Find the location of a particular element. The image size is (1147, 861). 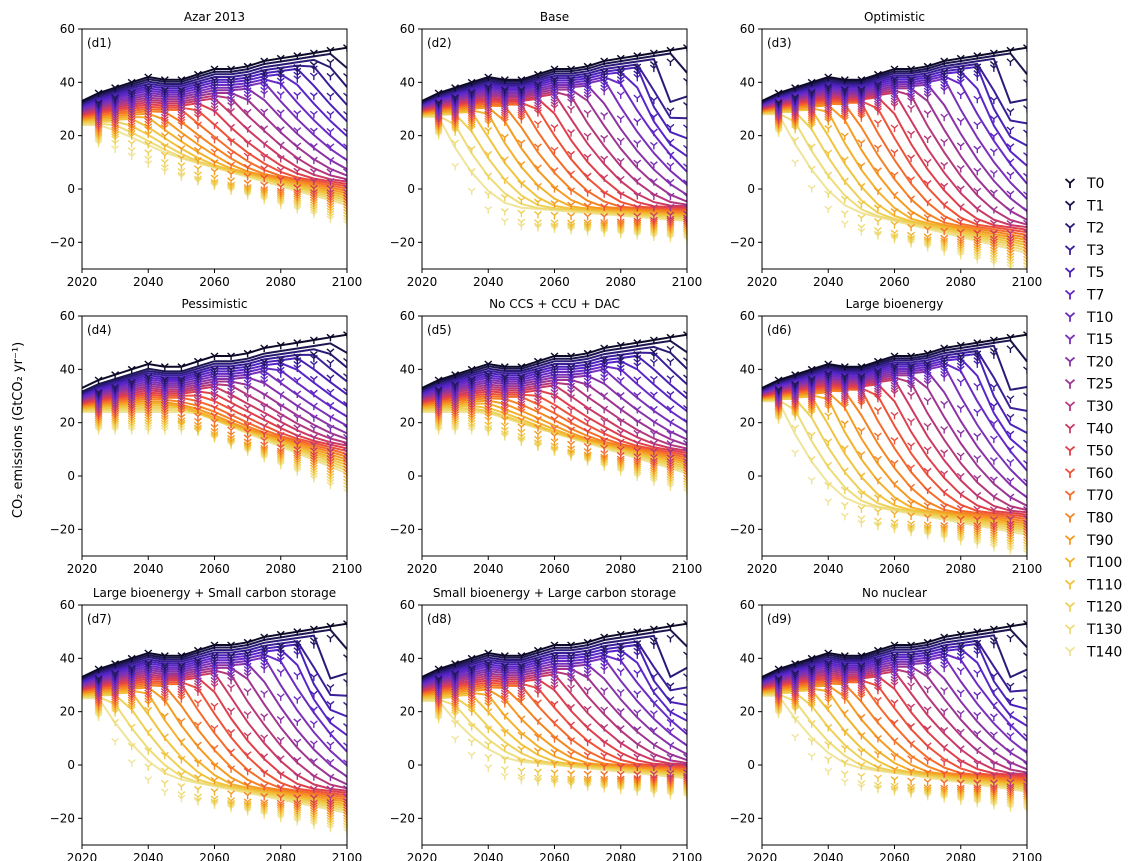

legend-label: T140 is located at coordinates (1104, 652).